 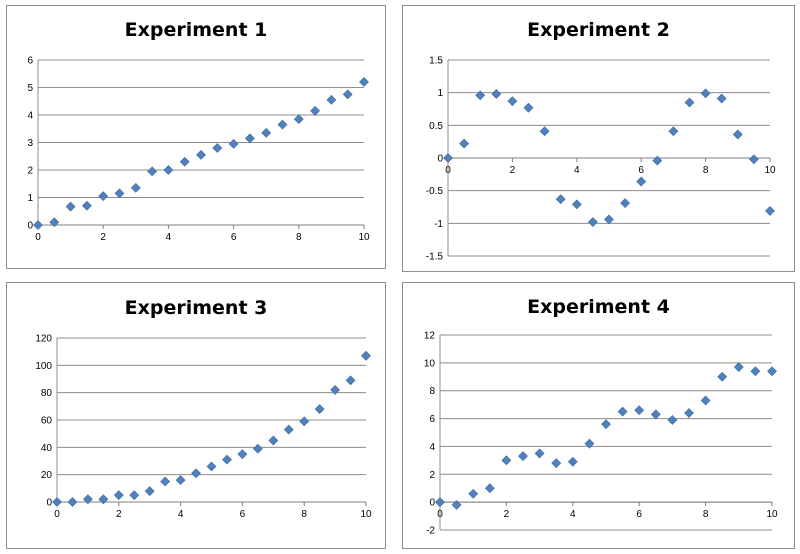 I want to click on x-tick-label: 10, so click(x=772, y=514).